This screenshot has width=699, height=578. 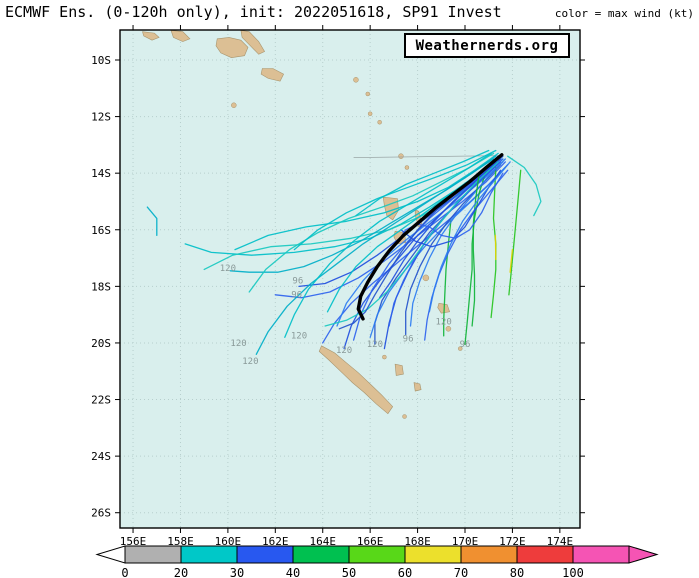 I want to click on colorbar-label: 30, so click(x=237, y=572).